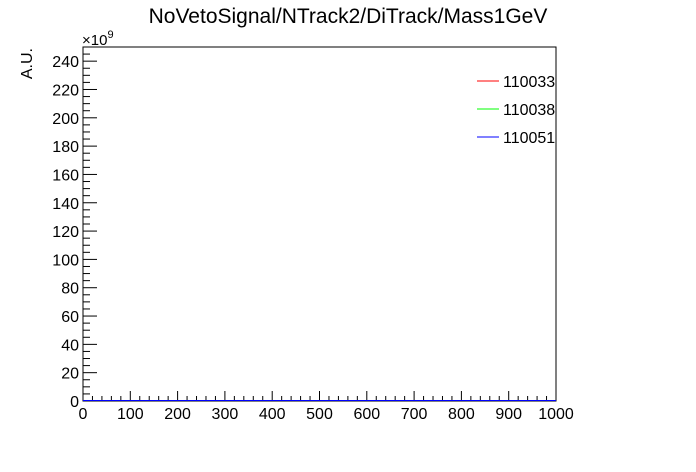  I want to click on y-tick-label: 0, so click(74, 402).